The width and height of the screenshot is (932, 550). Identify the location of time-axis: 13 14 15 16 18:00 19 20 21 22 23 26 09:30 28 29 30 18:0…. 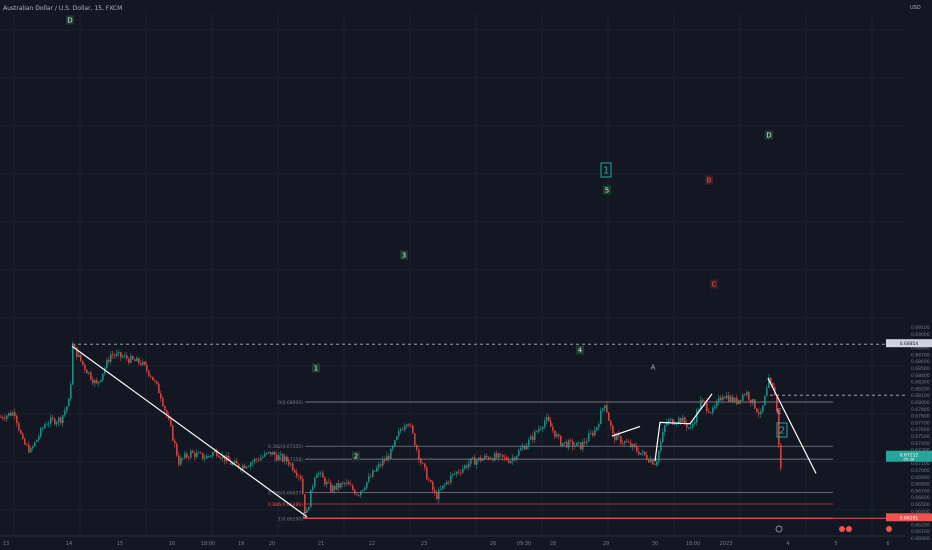
(452, 536).